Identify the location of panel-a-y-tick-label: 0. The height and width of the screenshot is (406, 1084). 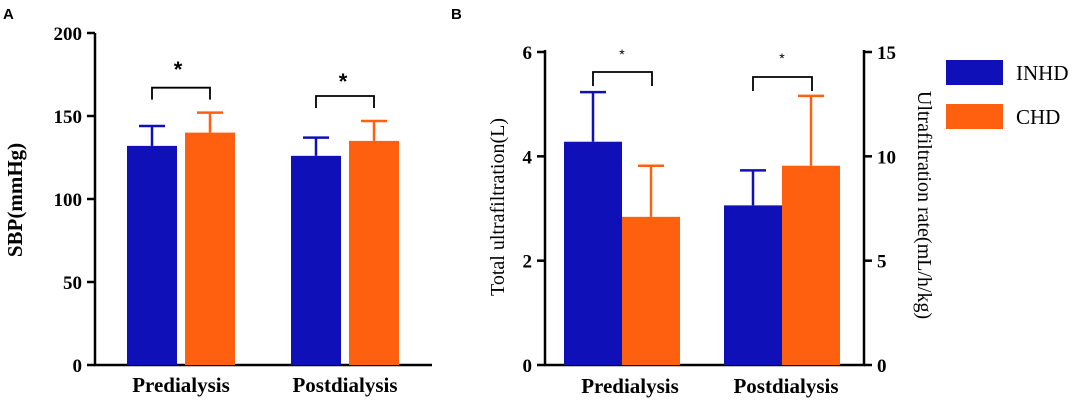
(78, 366).